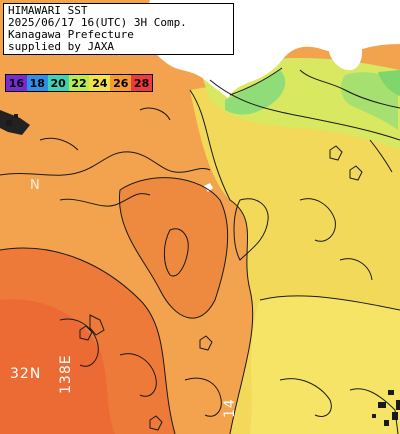 The height and width of the screenshot is (434, 400). What do you see at coordinates (48, 10) in the screenshot?
I see `product-title: HIMAWARI SST` at bounding box center [48, 10].